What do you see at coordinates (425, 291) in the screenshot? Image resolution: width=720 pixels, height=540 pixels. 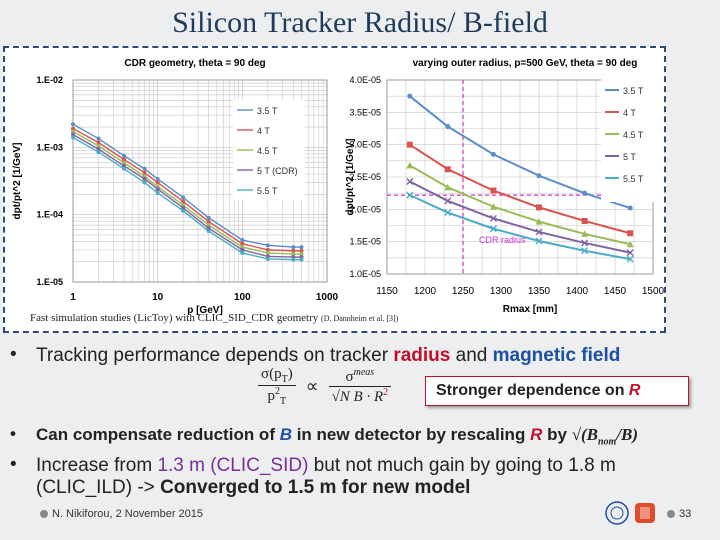 I see `chart2-xtick-label: 1200` at bounding box center [425, 291].